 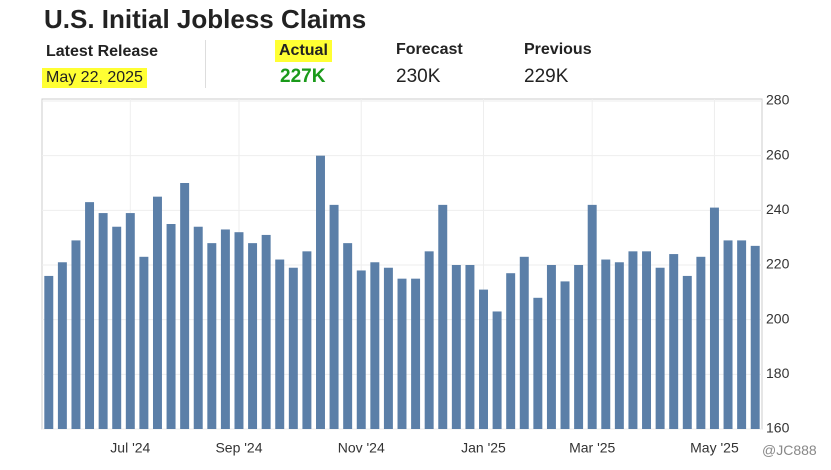 I want to click on x-tick-label: Jul '24, so click(x=130, y=448).